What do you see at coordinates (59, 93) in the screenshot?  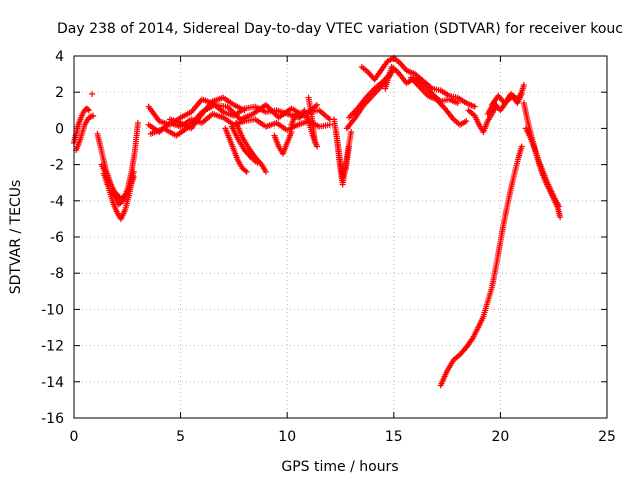 I see `y-tick-label: 2` at bounding box center [59, 93].